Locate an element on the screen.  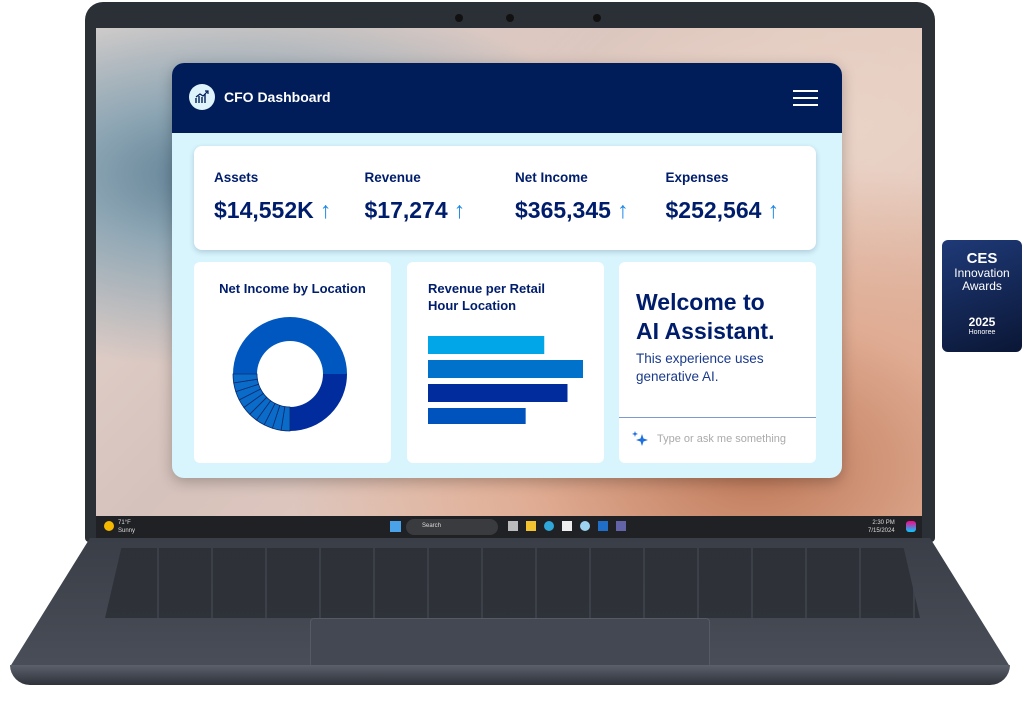
search-label: Search is located at coordinates (432, 526).